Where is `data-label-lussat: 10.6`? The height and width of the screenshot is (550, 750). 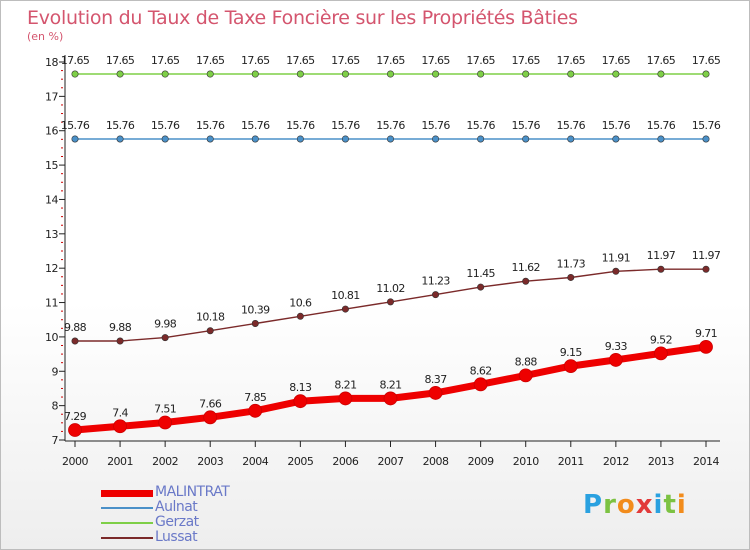
data-label-lussat: 10.6 is located at coordinates (300, 302).